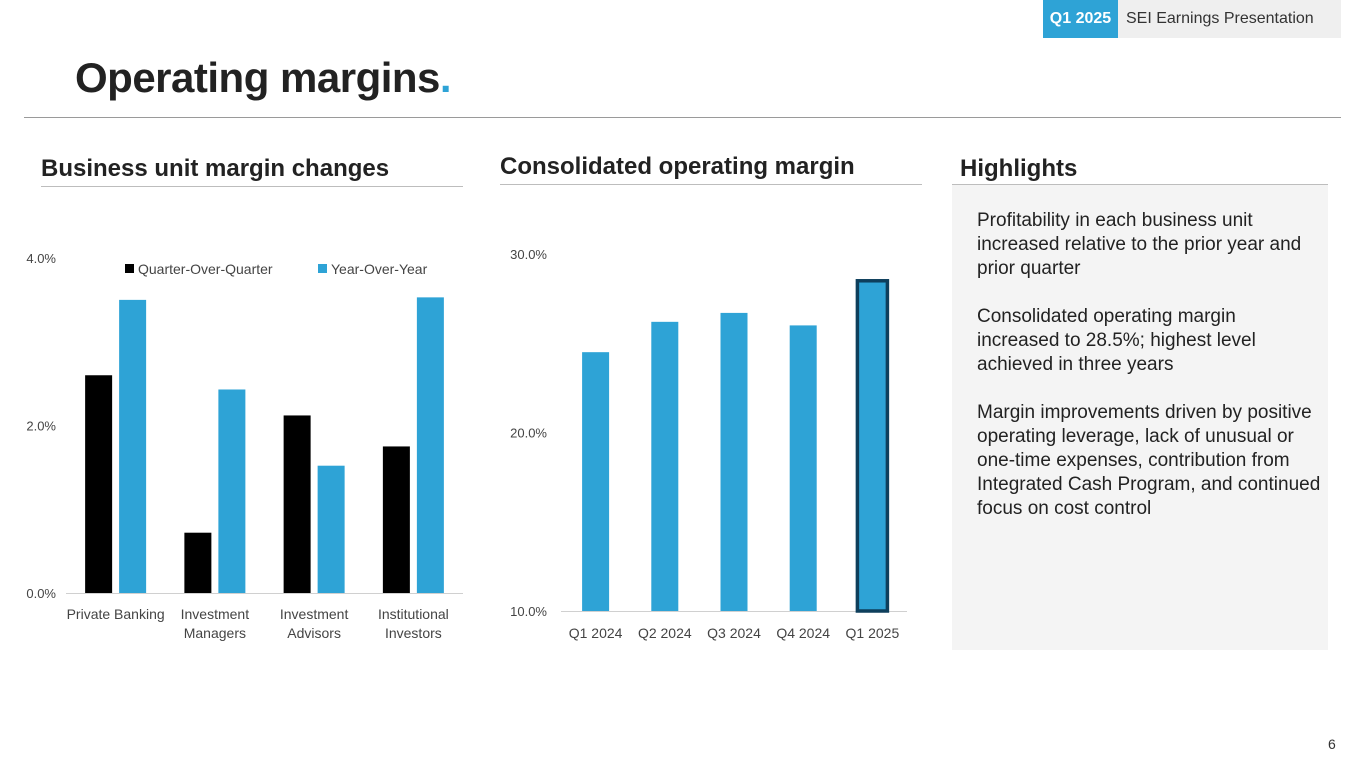 The width and height of the screenshot is (1365, 768). Describe the element at coordinates (116, 614) in the screenshot. I see `x-tick-label: Private Banking` at that location.